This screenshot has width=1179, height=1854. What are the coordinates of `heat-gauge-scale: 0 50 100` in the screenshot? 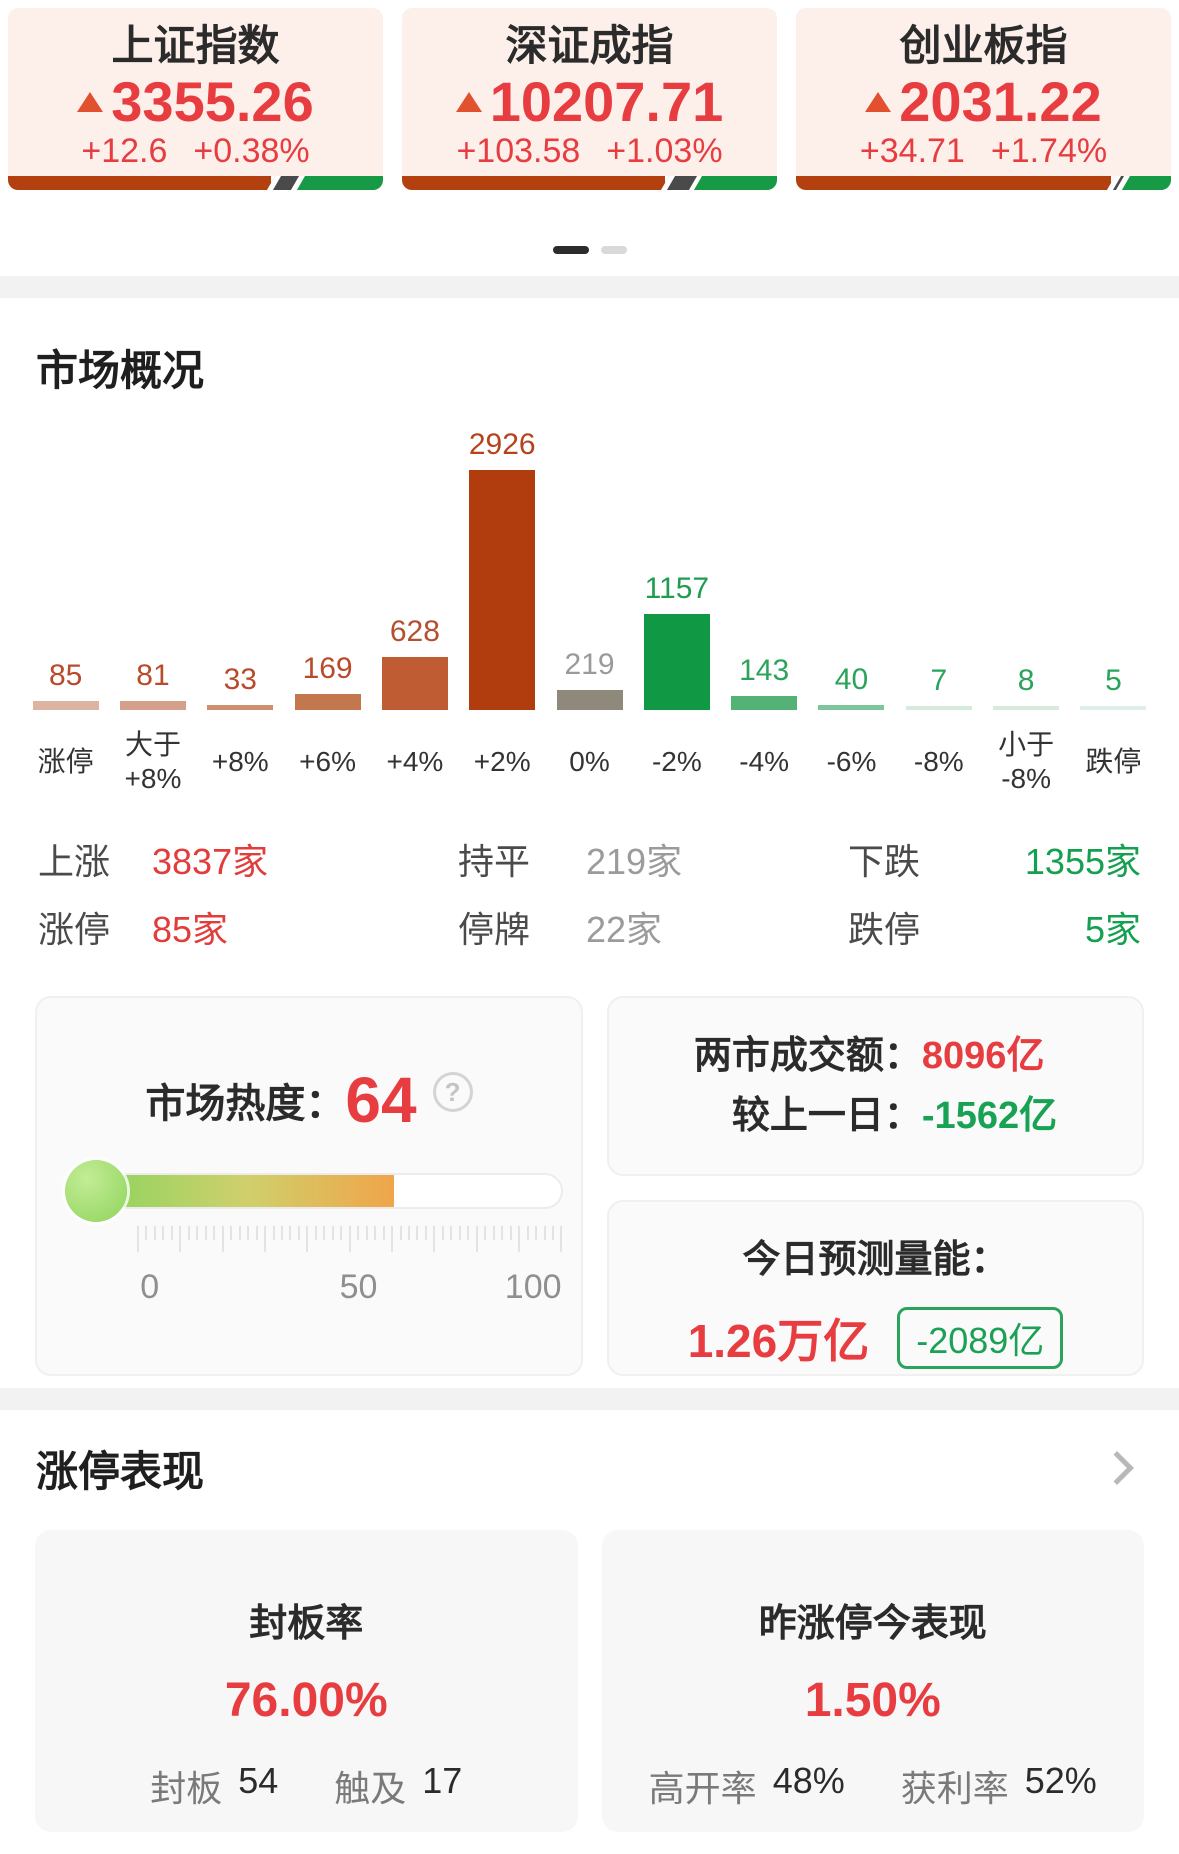 It's located at (350, 1288).